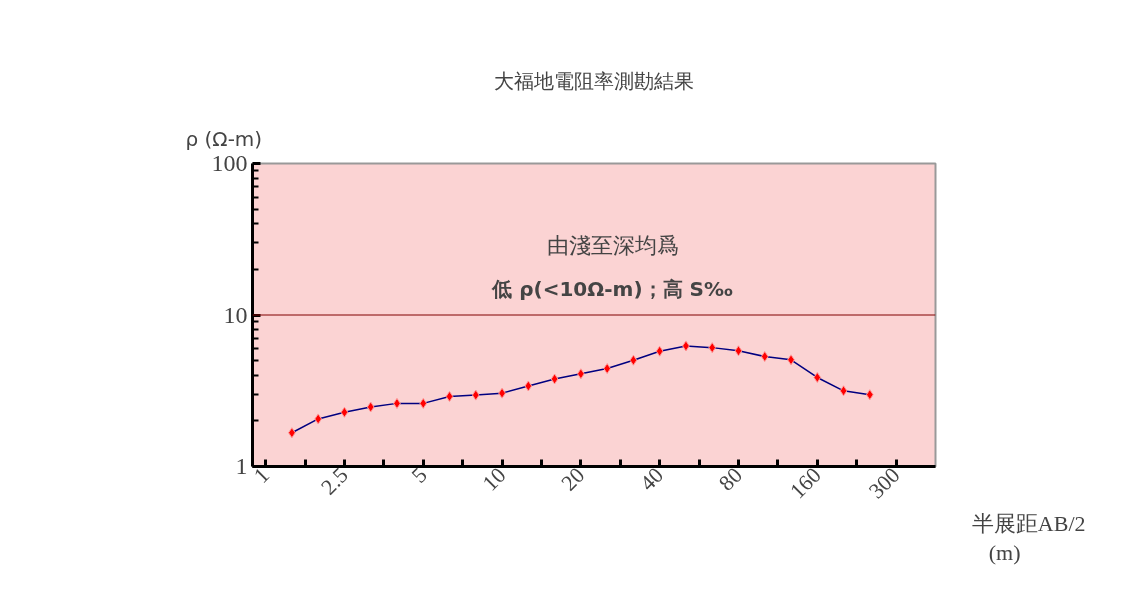  I want to click on x-tick-label: 40, so click(651, 479).